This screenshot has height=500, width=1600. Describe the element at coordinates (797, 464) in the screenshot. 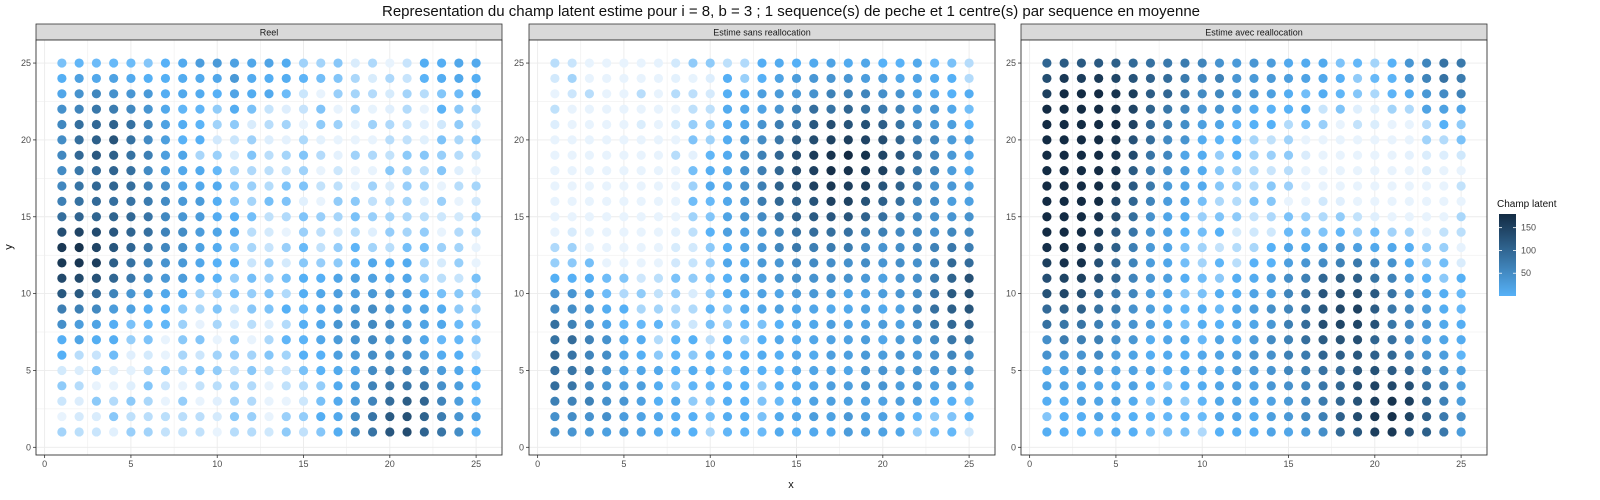

I see `x-tick-label: 15` at that location.